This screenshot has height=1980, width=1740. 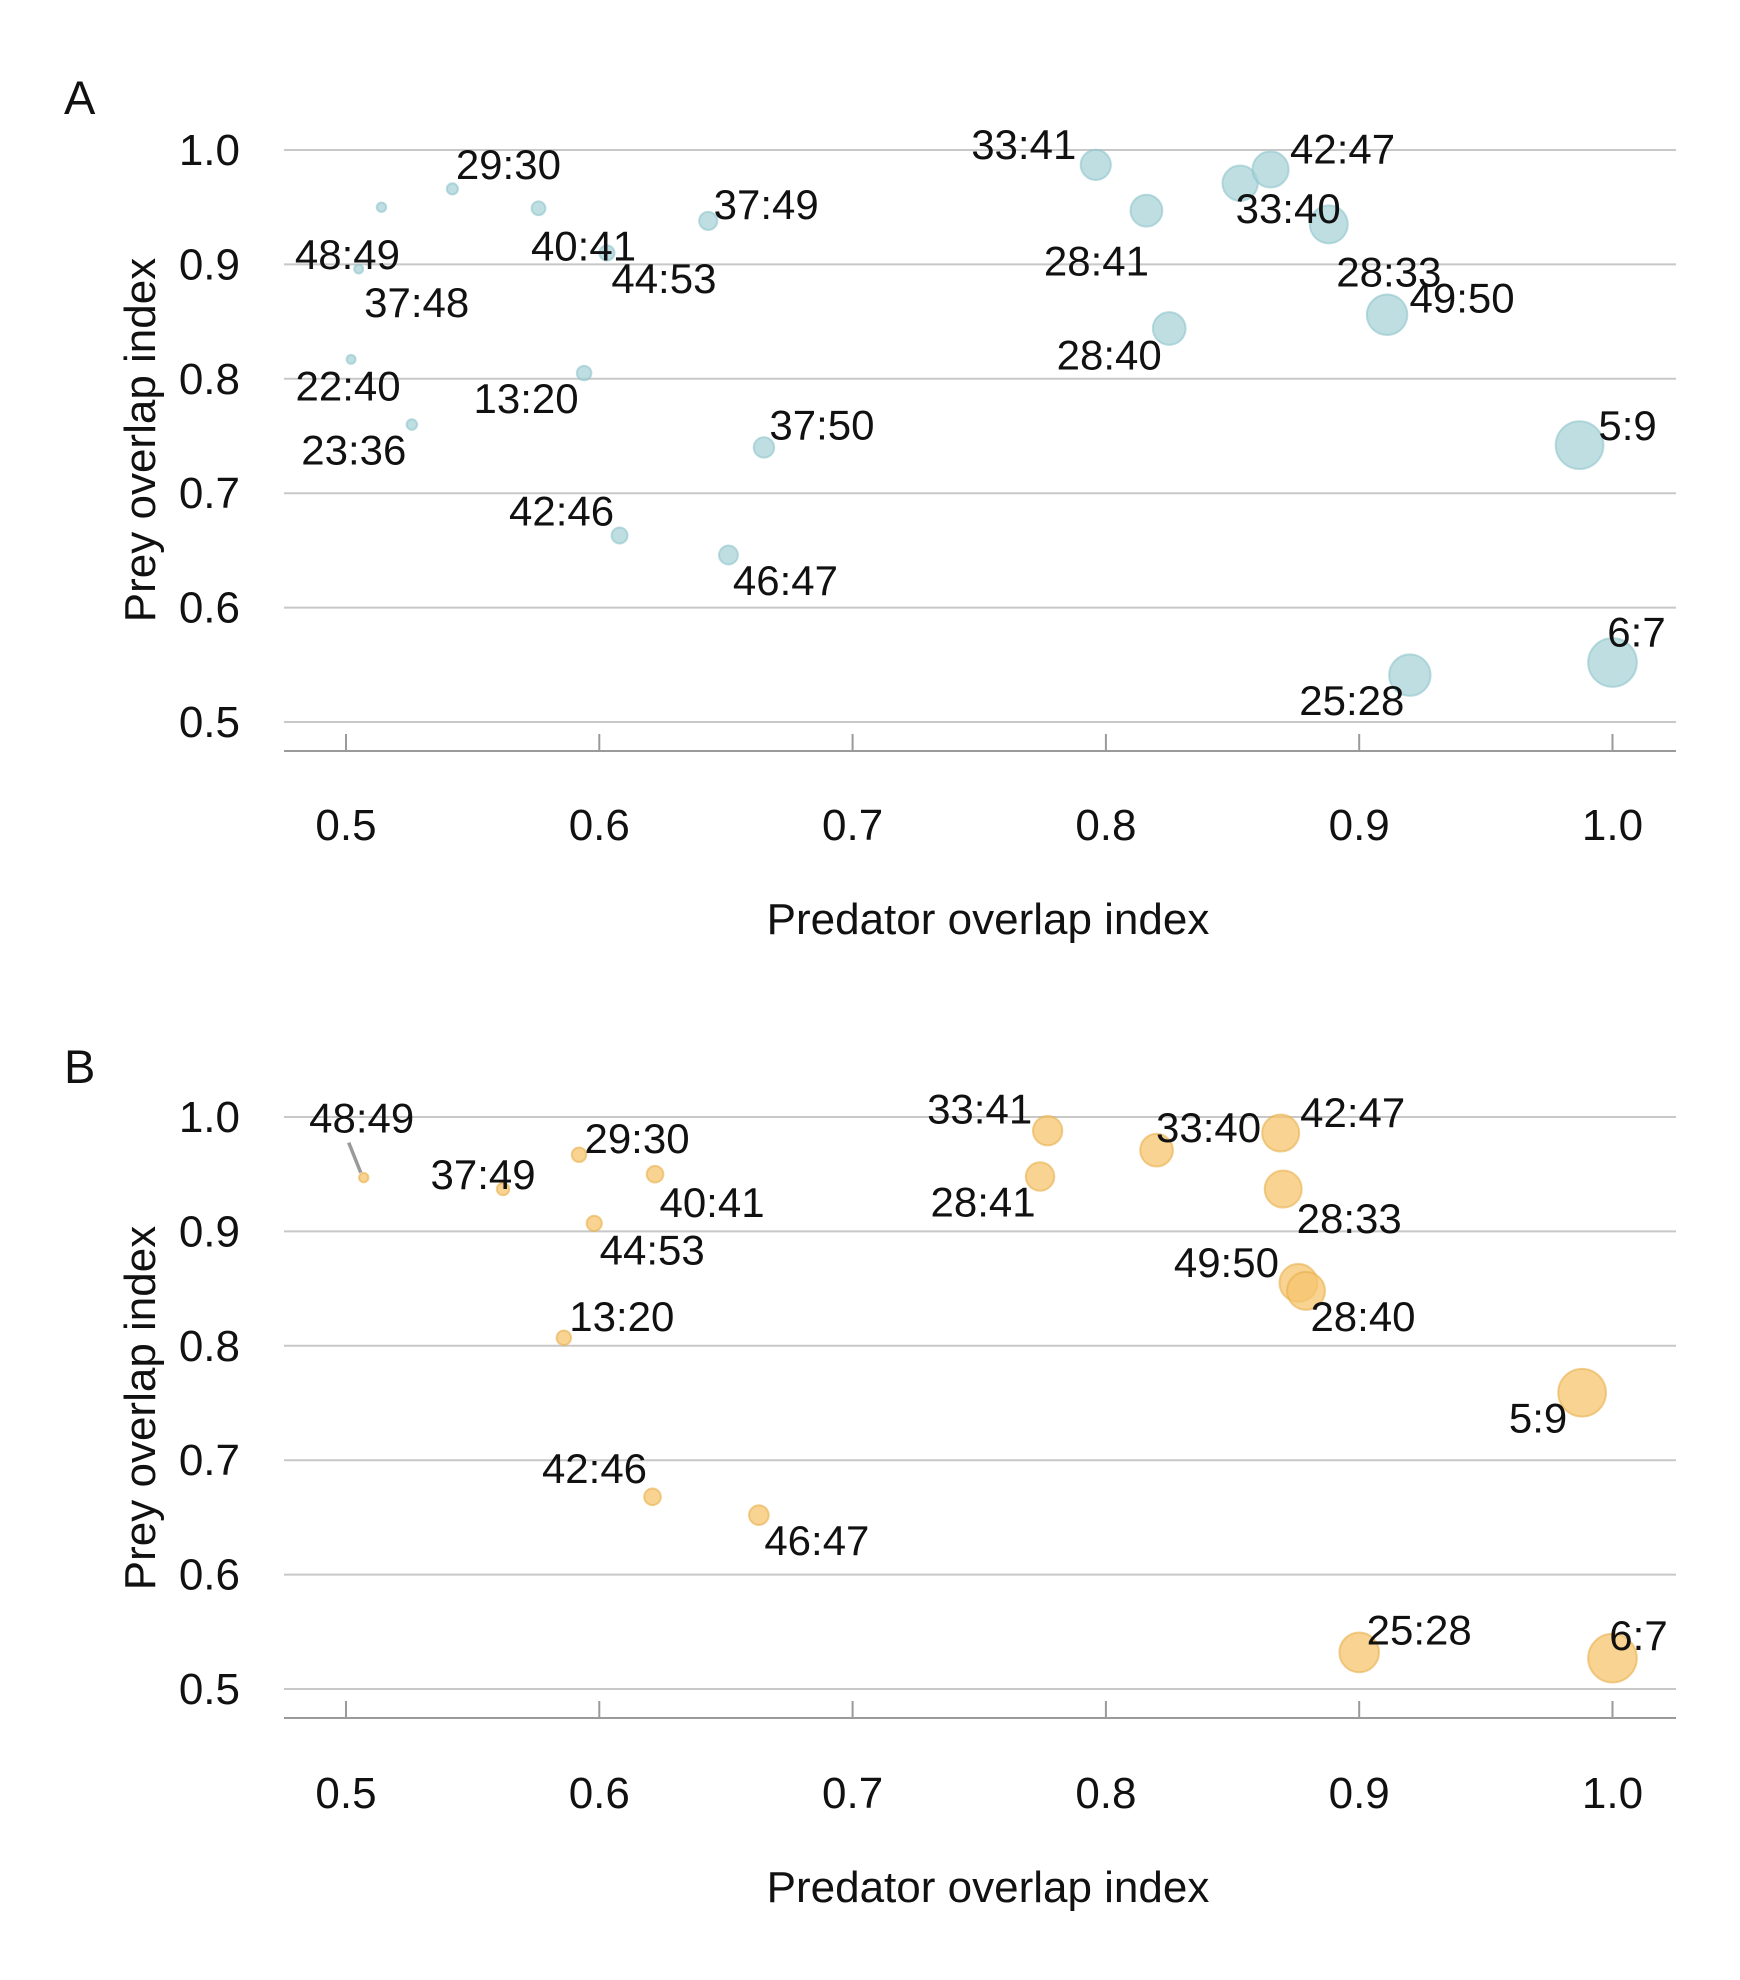 I want to click on point-label-37-50: 37:50, so click(x=821, y=424).